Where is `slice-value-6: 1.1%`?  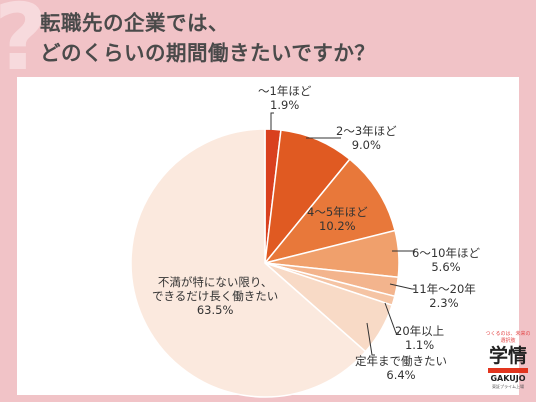
slice-value-6: 1.1% is located at coordinates (419, 345).